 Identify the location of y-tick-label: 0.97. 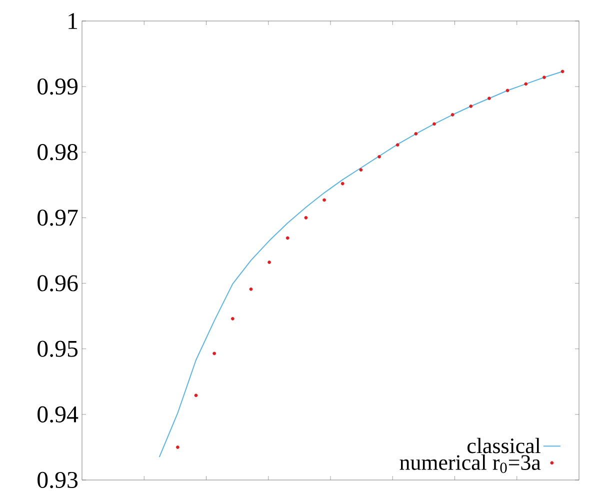
(58, 218).